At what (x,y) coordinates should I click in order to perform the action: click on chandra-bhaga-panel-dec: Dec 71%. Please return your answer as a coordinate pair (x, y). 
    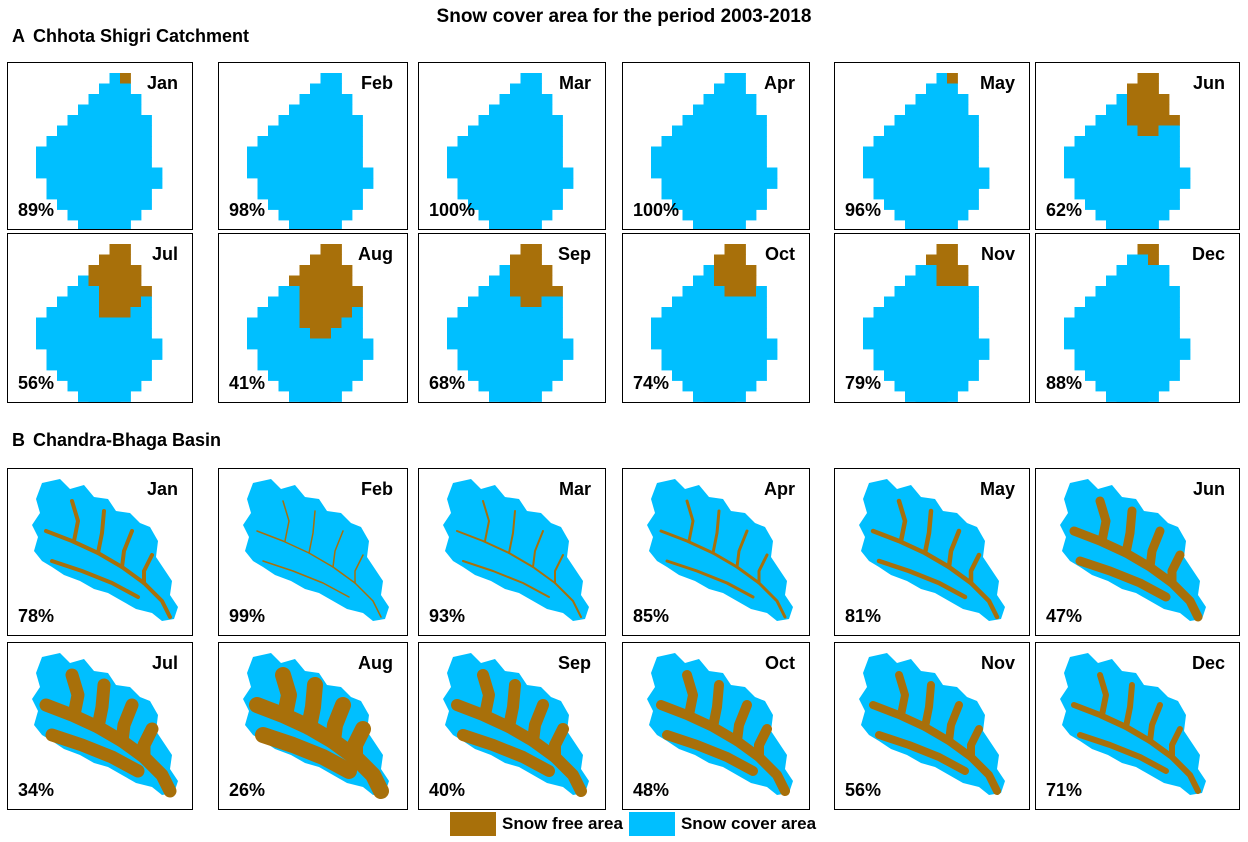
    Looking at the image, I should click on (1137, 726).